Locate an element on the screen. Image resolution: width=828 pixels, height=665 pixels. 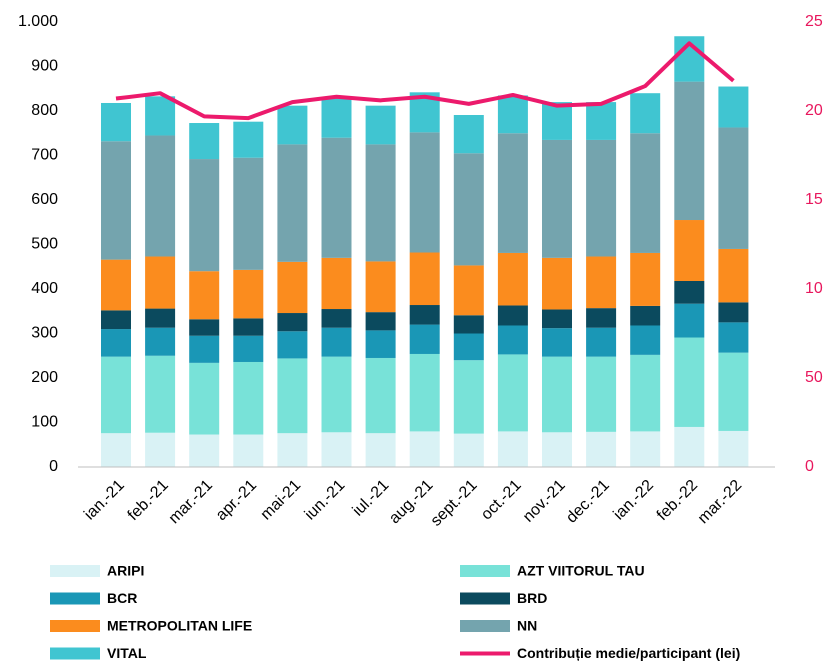
y-tick-label: 1.000 is located at coordinates (38, 21).